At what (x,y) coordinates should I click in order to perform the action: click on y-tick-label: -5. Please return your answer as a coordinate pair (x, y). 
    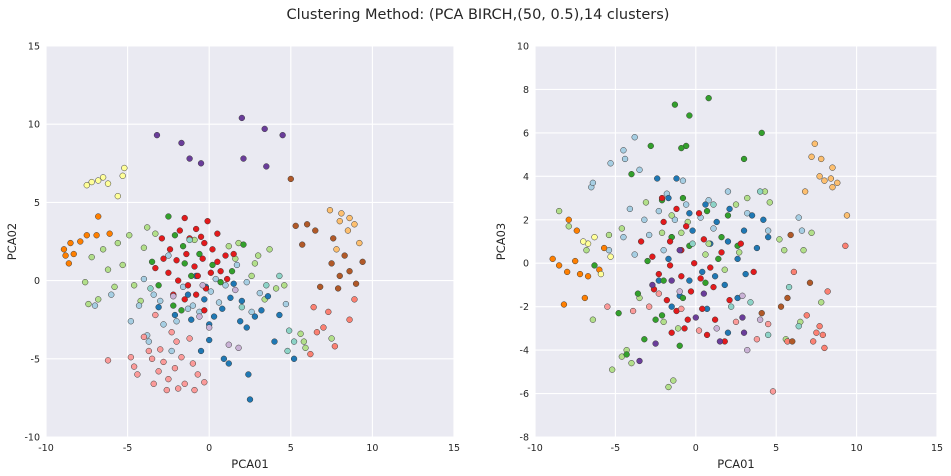
    Looking at the image, I should click on (35, 359).